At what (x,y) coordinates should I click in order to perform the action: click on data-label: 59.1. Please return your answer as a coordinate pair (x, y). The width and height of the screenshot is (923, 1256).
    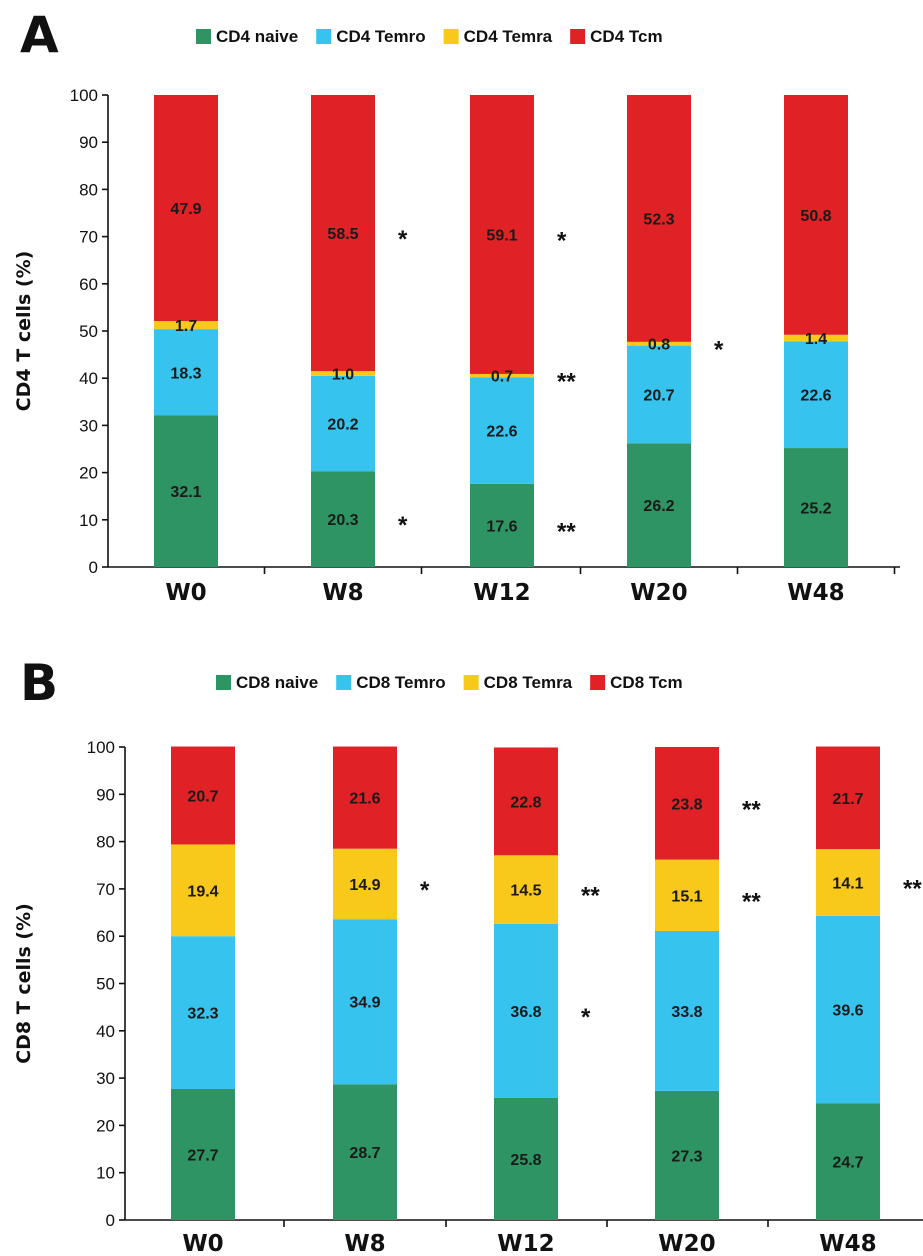
    Looking at the image, I should click on (501, 235).